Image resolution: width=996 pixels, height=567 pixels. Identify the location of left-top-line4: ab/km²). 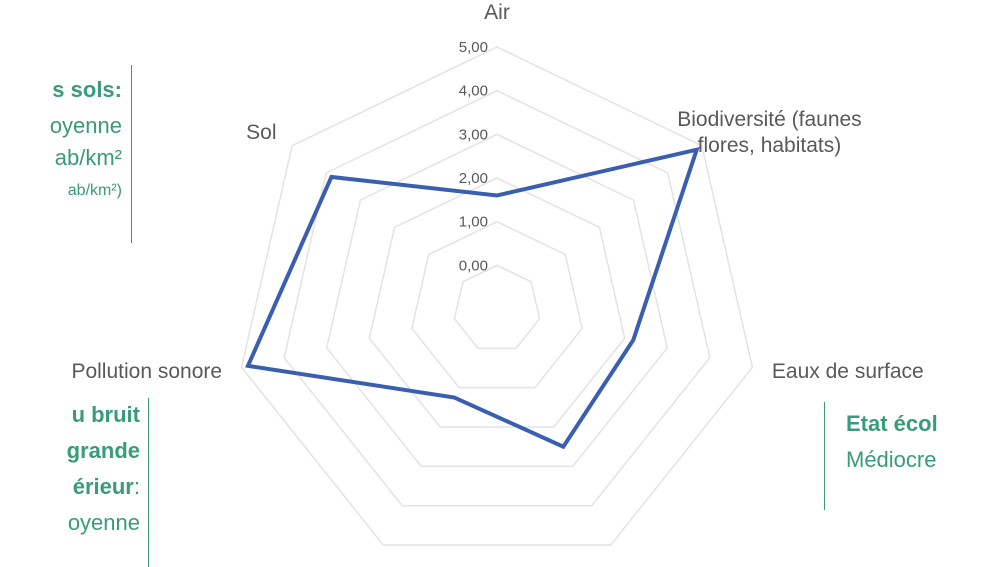
(94, 190).